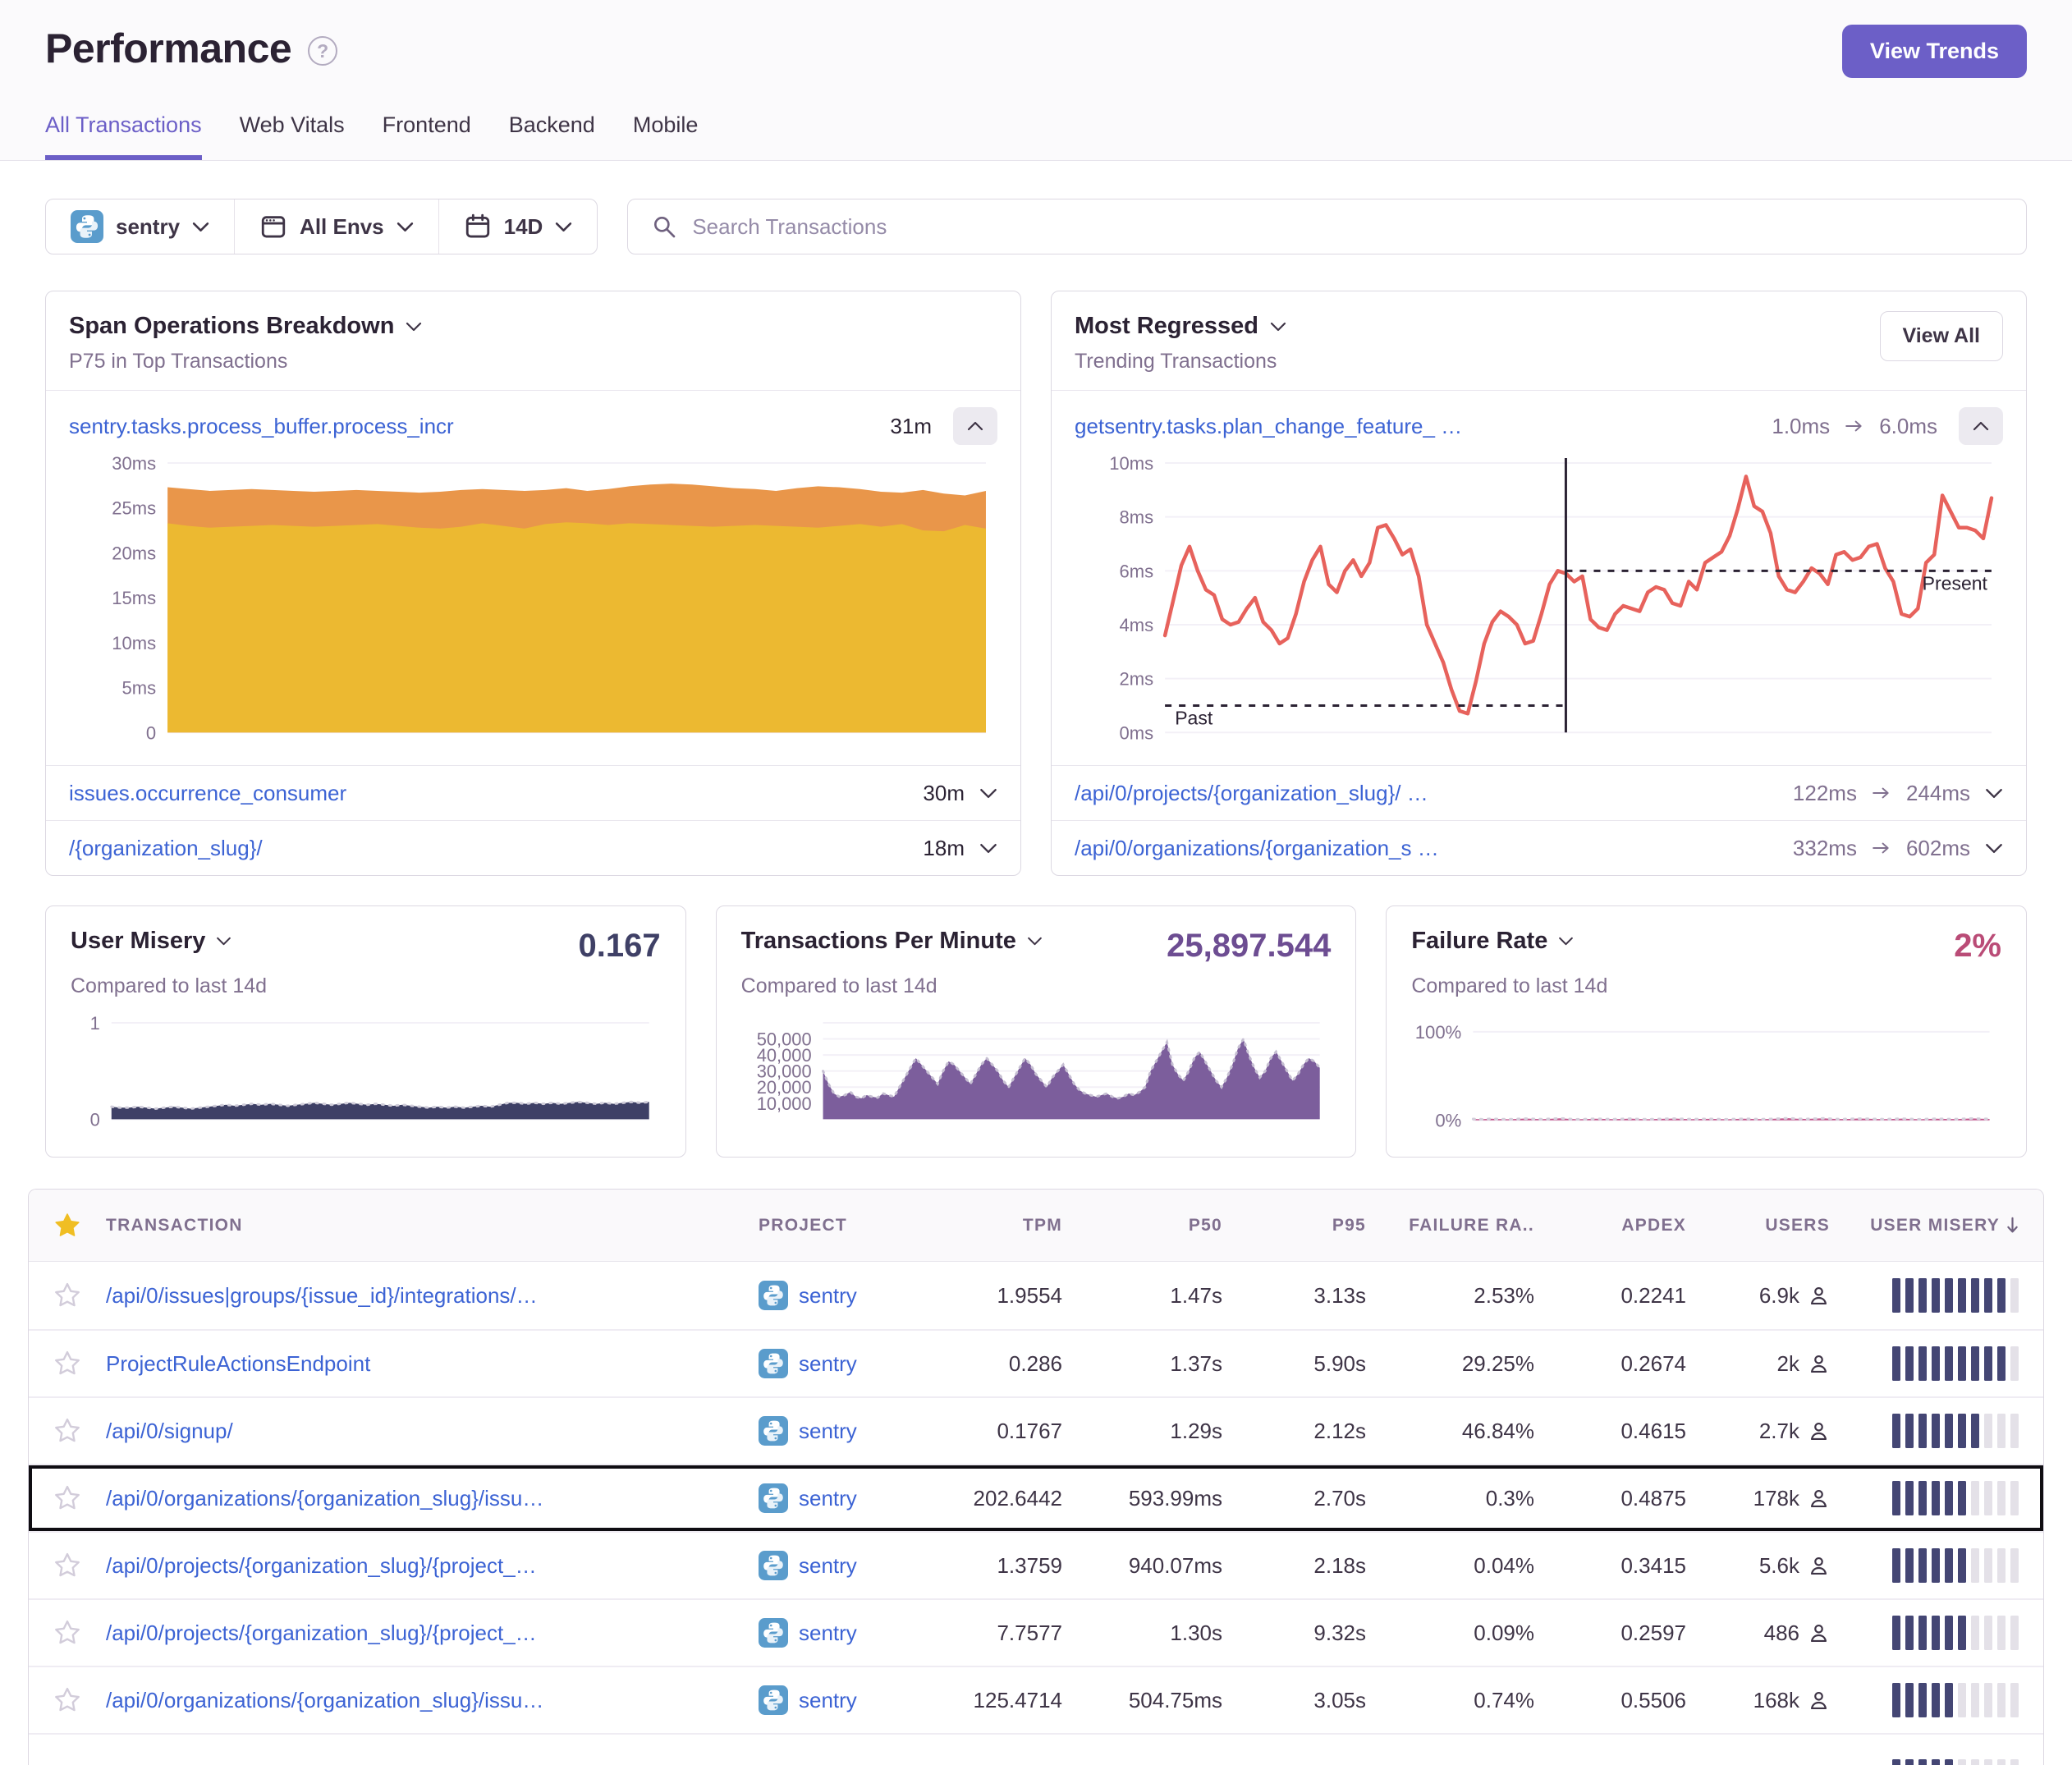  Describe the element at coordinates (533, 326) in the screenshot. I see `span-breakdown-title-dropdown: Span Operations Breakdown` at that location.